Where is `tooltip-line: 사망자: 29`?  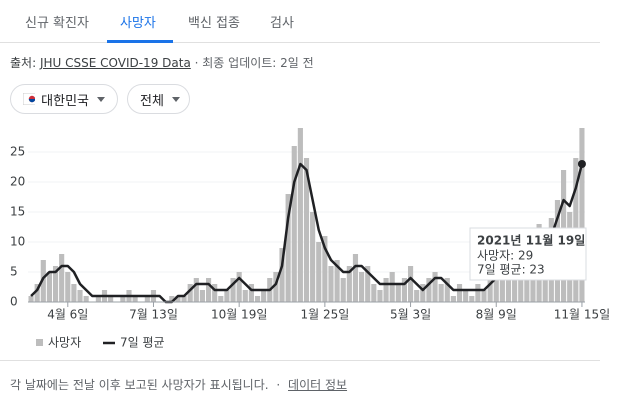 tooltip-line: 사망자: 29 is located at coordinates (505, 256).